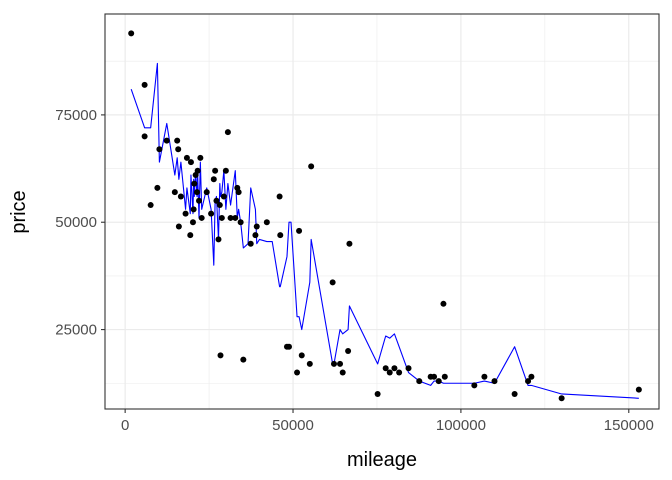  I want to click on y-tick-label: 50000, so click(76, 222).